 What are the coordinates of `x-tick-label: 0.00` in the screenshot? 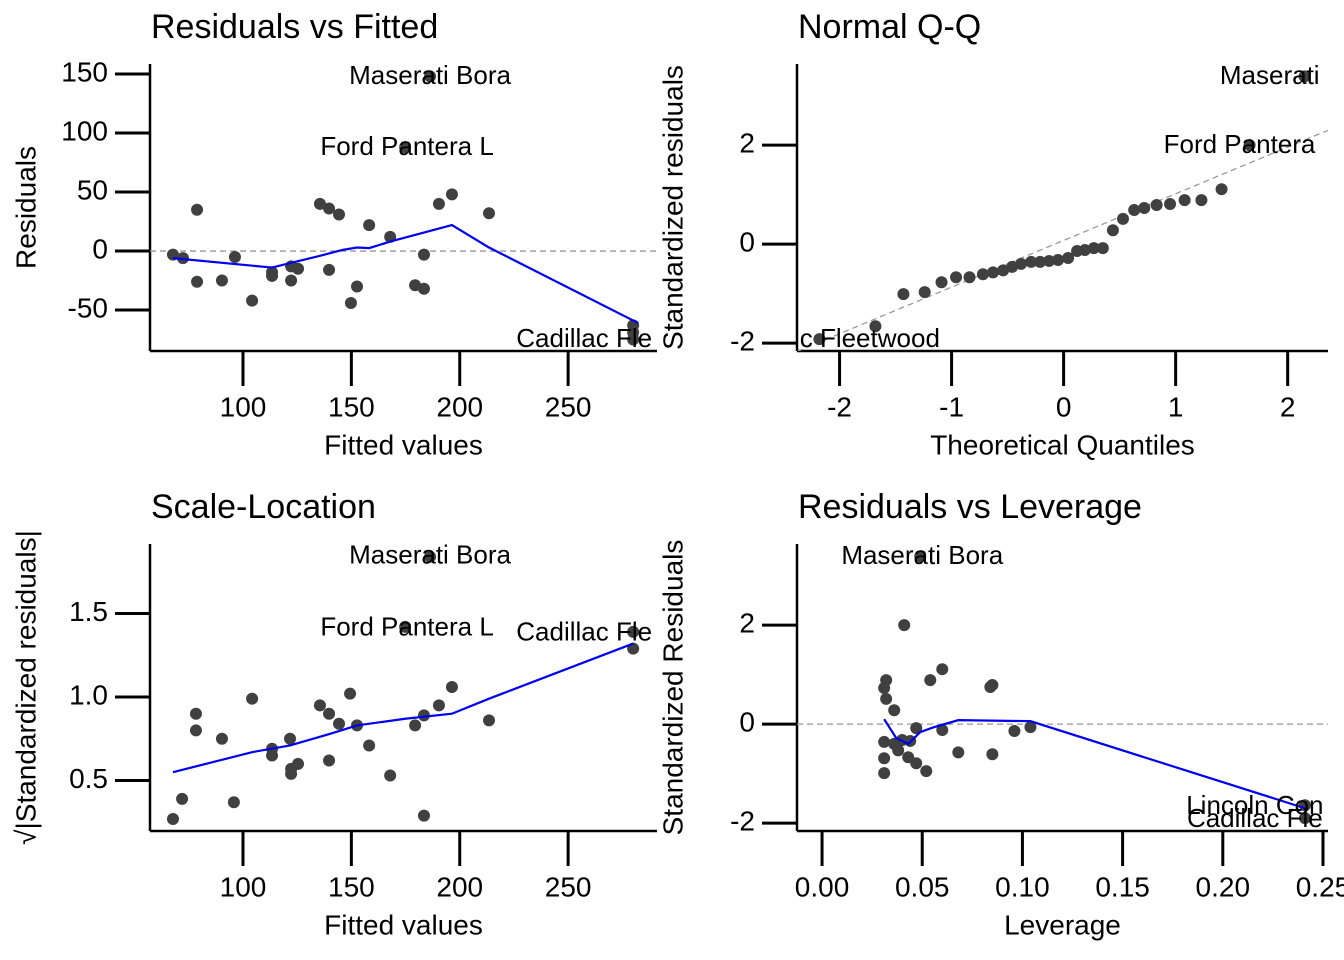 It's located at (822, 886).